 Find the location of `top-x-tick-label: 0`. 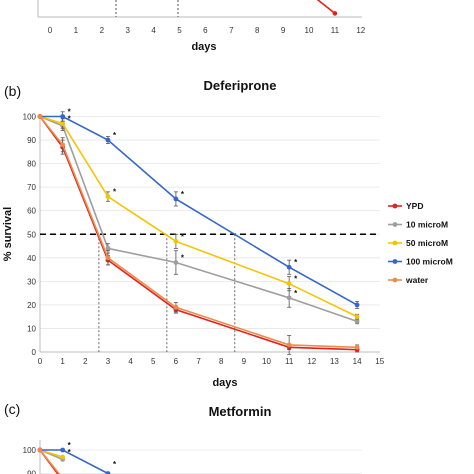

top-x-tick-label: 0 is located at coordinates (50, 30).